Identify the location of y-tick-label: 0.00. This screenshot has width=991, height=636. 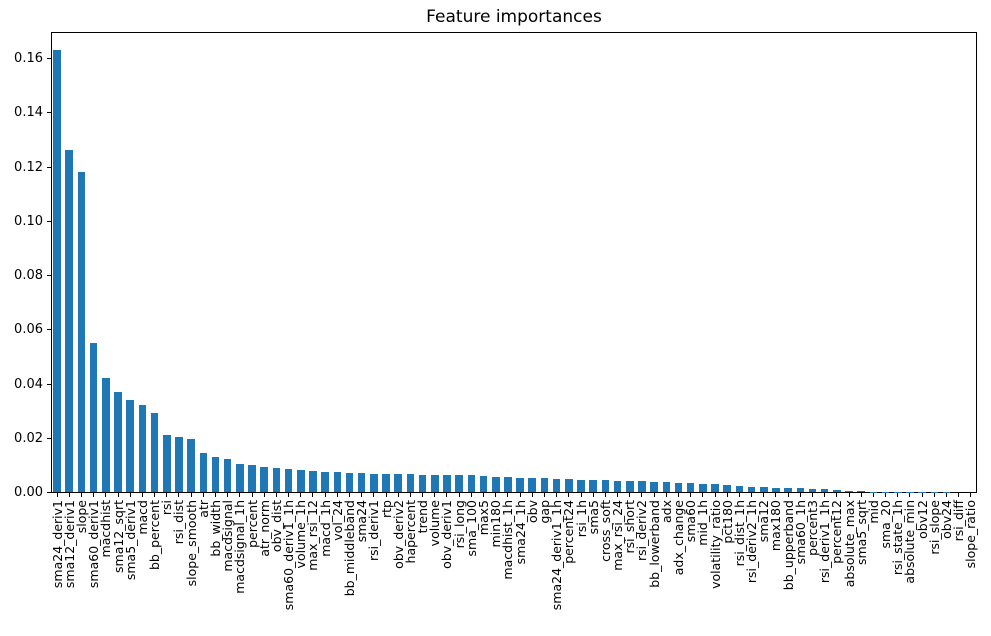
(28, 492).